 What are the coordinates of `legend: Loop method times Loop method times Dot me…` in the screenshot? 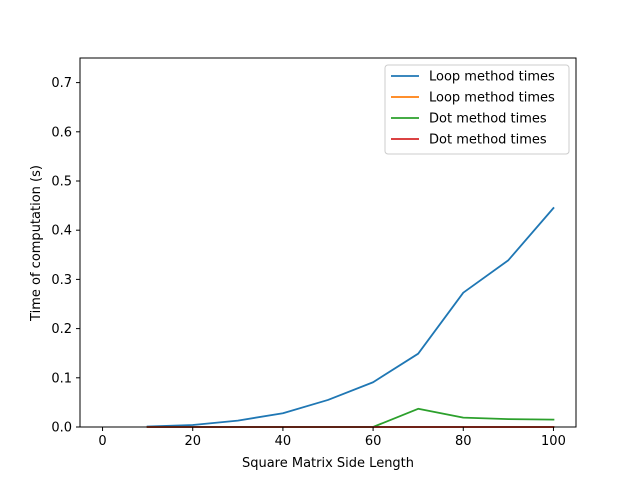 It's located at (477, 109).